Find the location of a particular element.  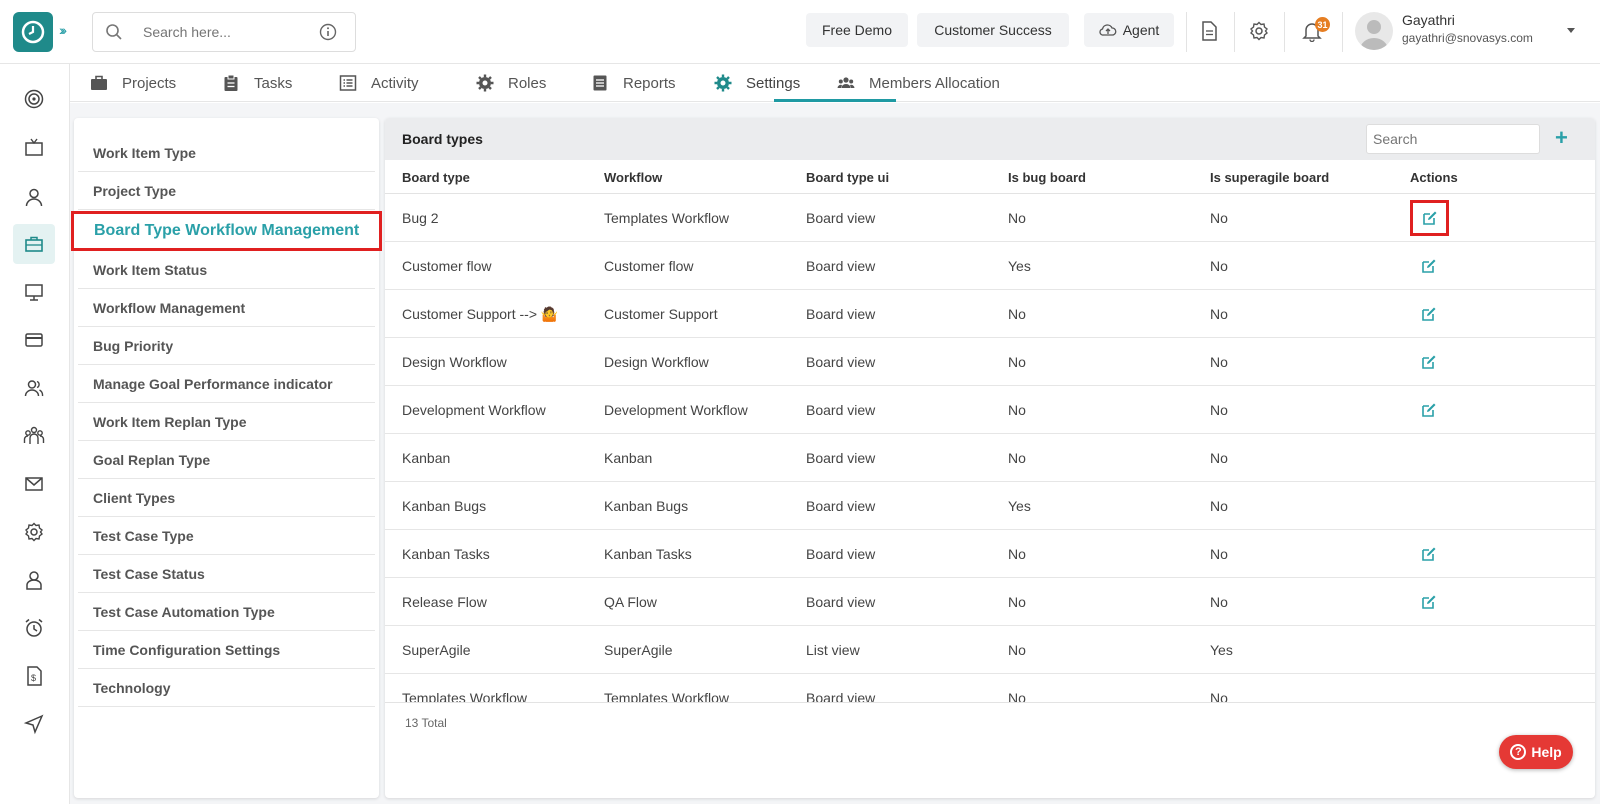

board-types-search-input is located at coordinates (1453, 139).